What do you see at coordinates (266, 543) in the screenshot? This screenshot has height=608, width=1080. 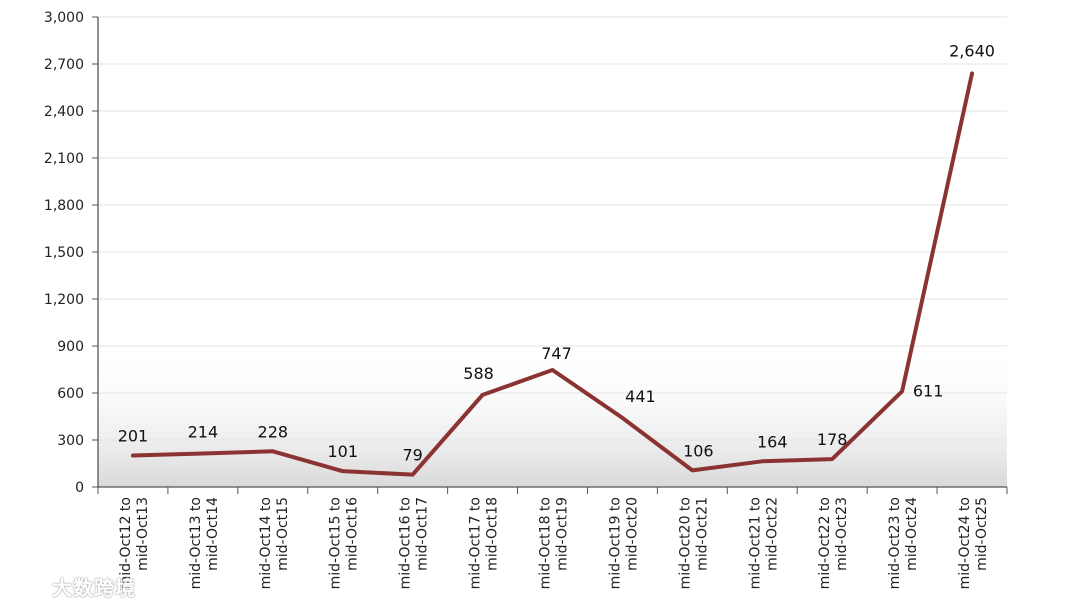 I see `x-tick-label-line: mid-Oct14 to` at bounding box center [266, 543].